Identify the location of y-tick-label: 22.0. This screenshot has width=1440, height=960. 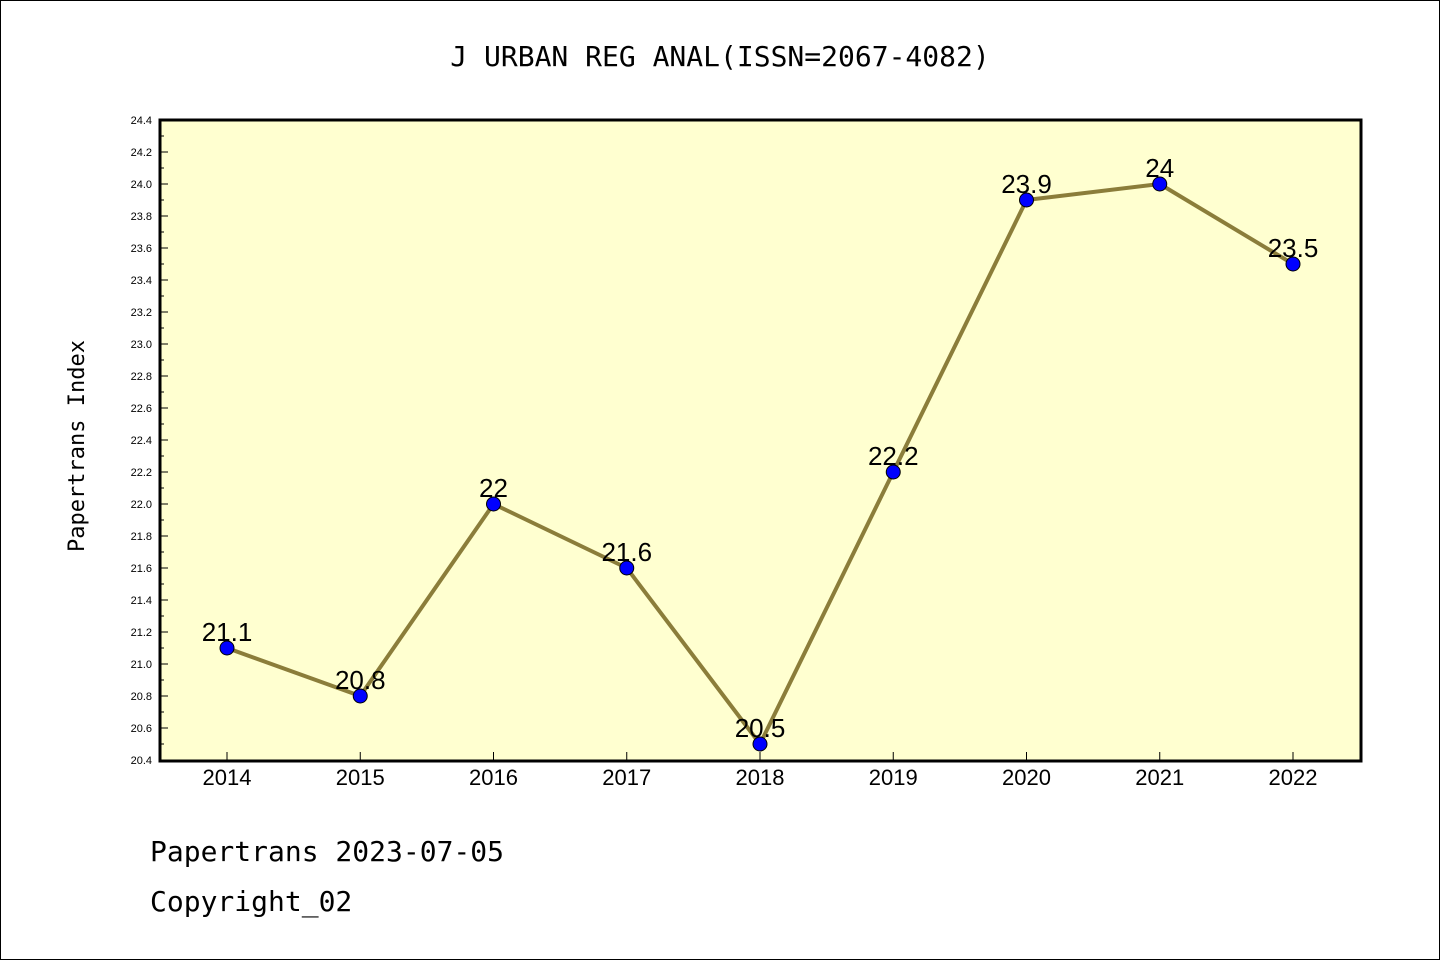
(141, 505).